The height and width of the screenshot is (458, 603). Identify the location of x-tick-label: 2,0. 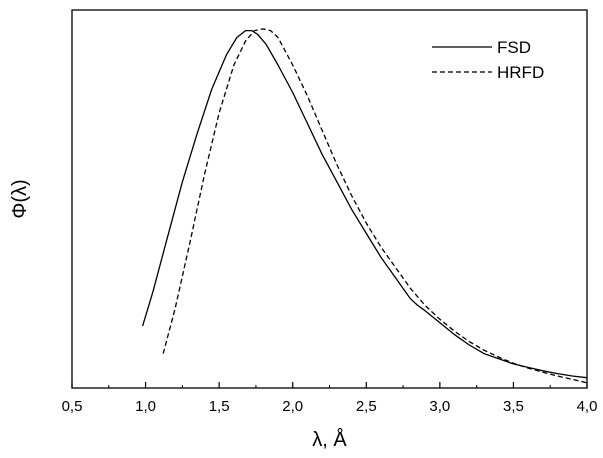
(292, 406).